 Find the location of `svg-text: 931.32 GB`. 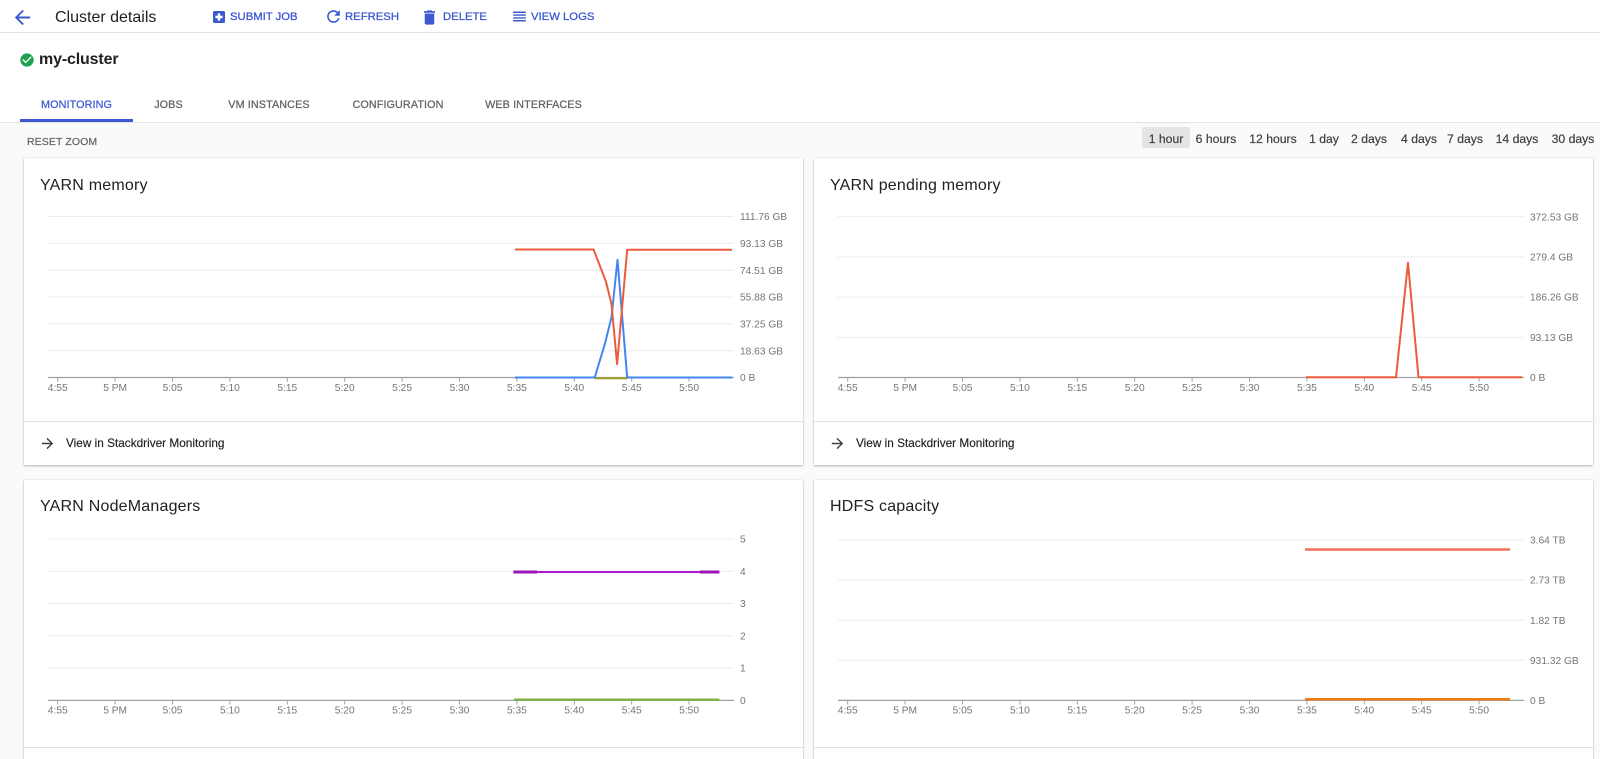

svg-text: 931.32 GB is located at coordinates (1554, 661).